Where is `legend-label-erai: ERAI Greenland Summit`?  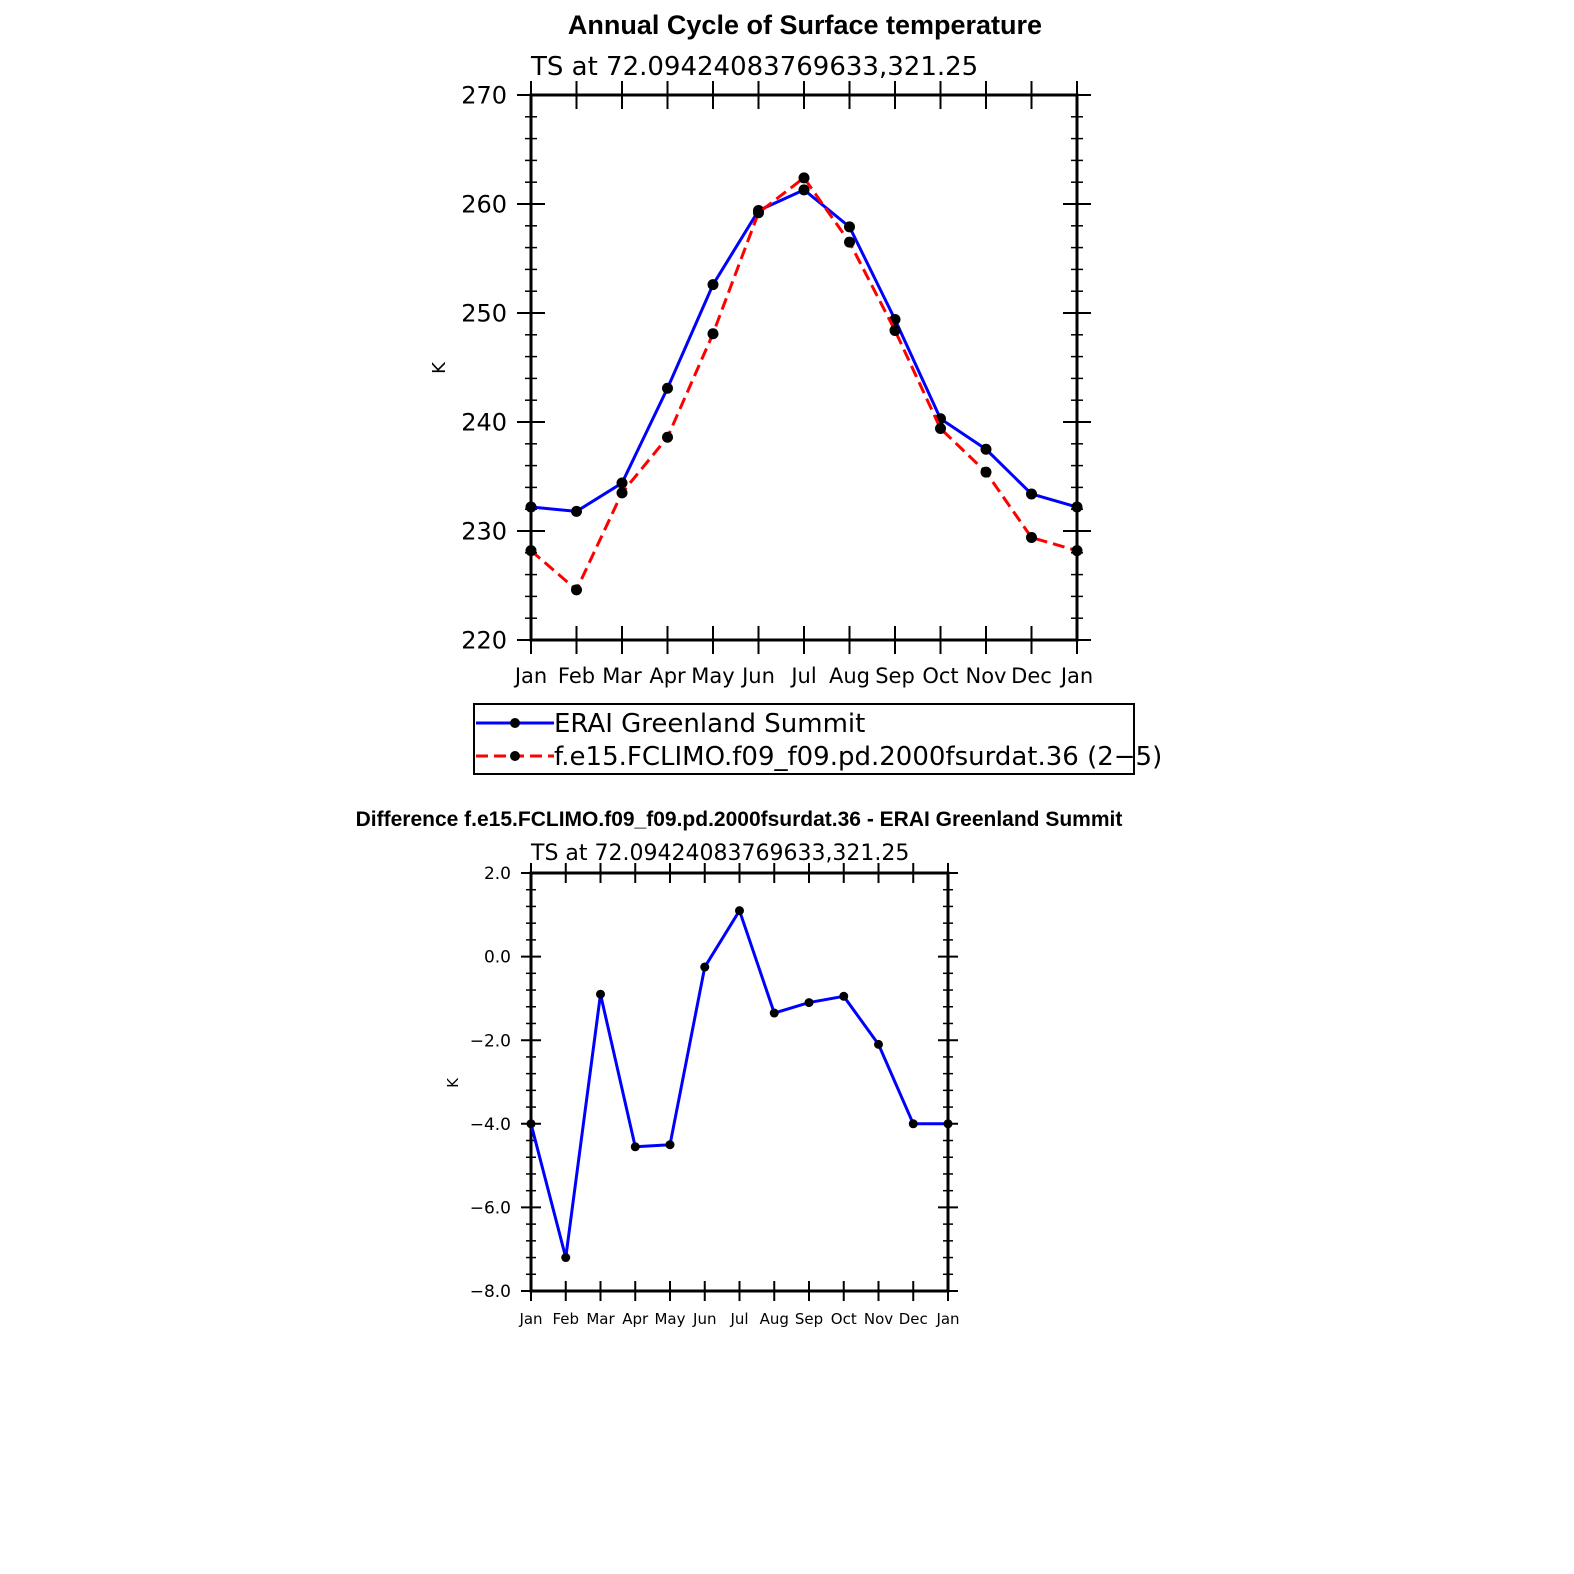
legend-label-erai: ERAI Greenland Summit is located at coordinates (709, 724).